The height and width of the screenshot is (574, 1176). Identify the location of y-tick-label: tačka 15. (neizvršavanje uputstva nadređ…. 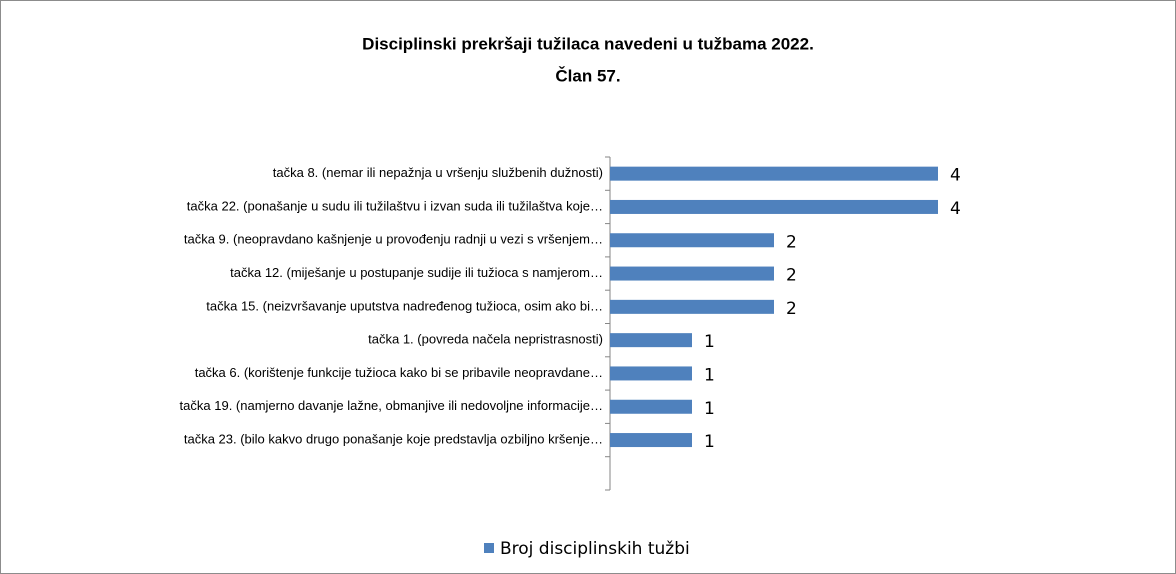
(404, 305).